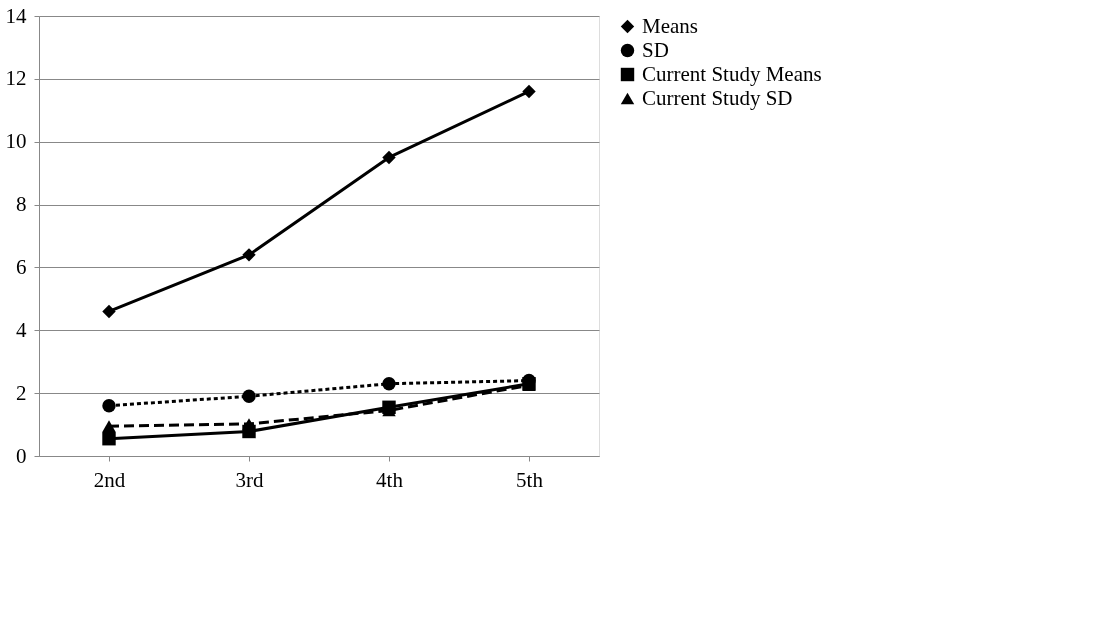 The image size is (1094, 625). I want to click on y-tick-label: 4, so click(21, 329).